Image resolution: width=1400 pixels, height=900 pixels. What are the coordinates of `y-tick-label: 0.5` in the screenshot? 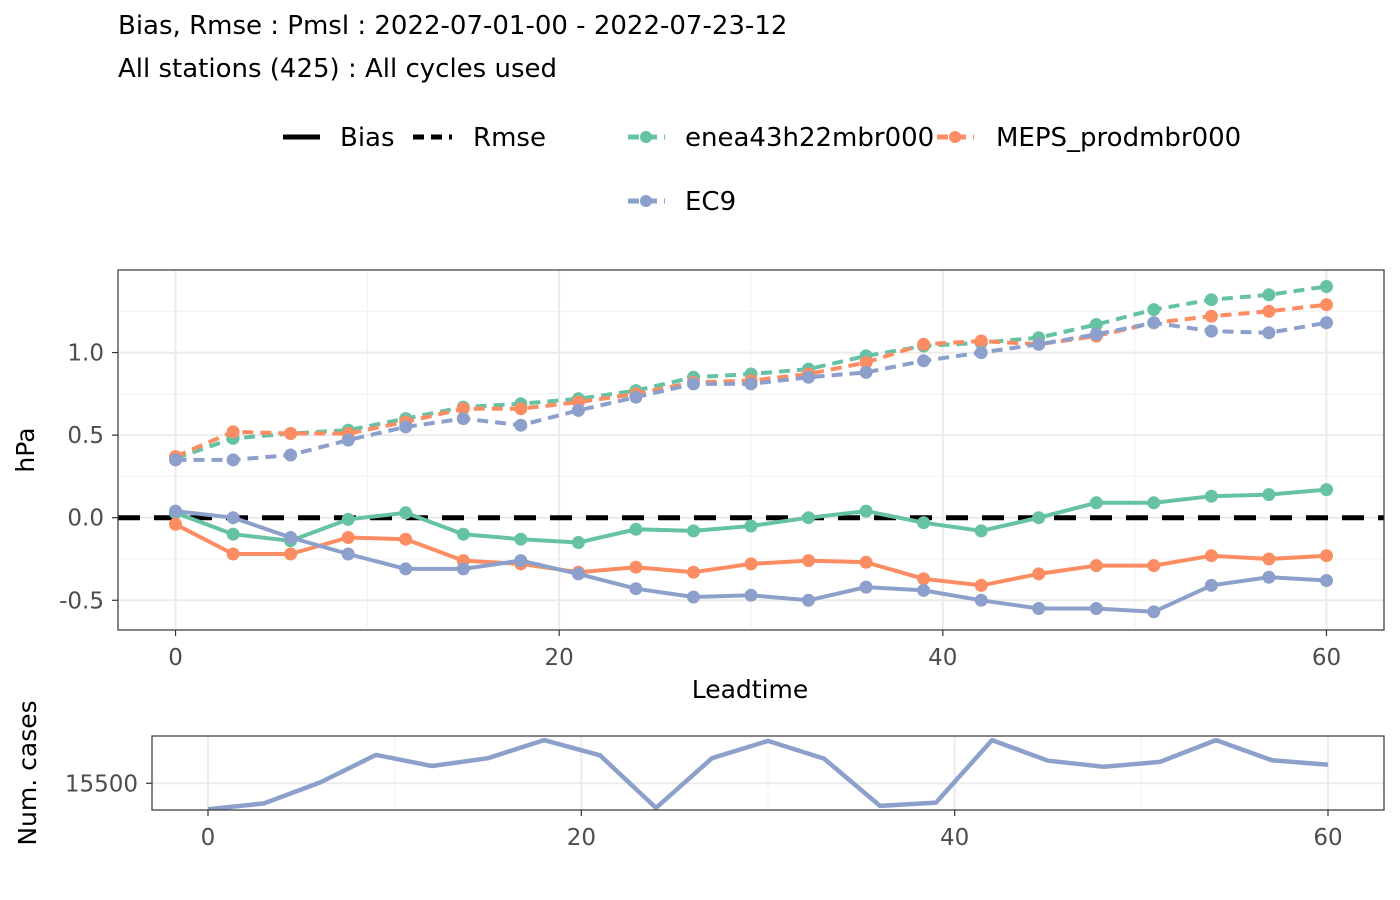 It's located at (85, 436).